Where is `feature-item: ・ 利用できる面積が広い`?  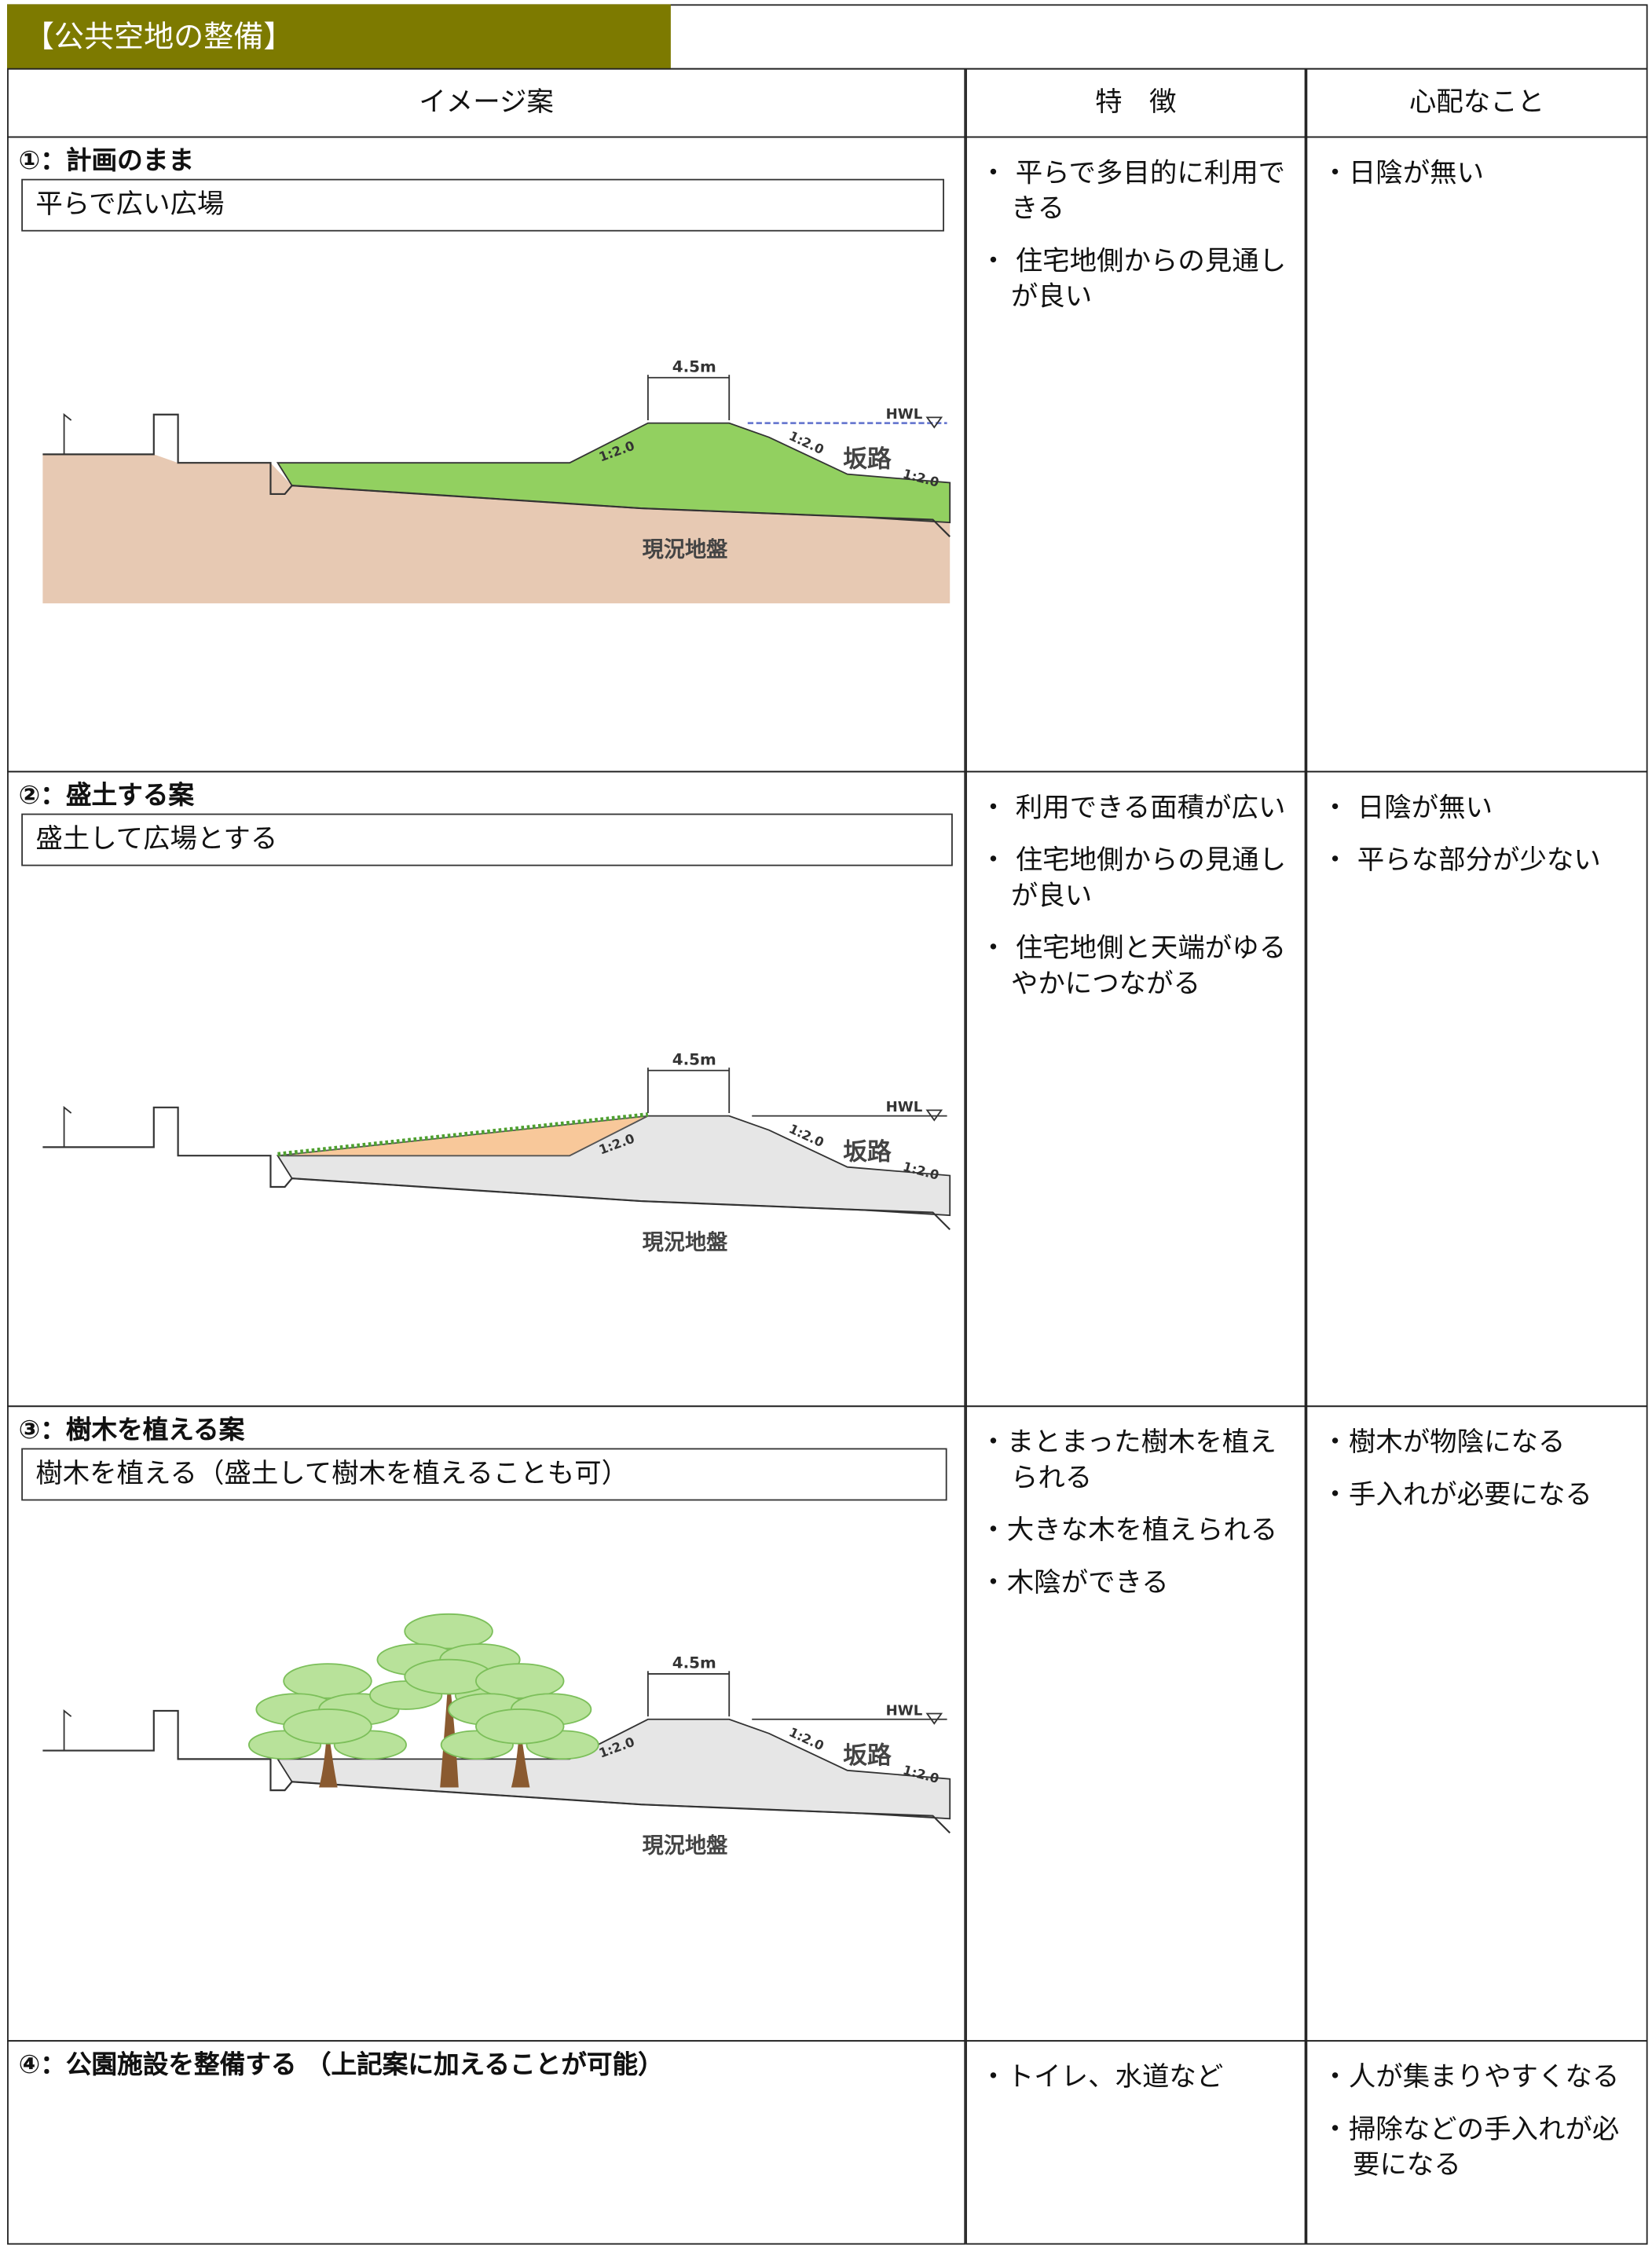
feature-item: ・ 利用できる面積が広い is located at coordinates (1133, 808).